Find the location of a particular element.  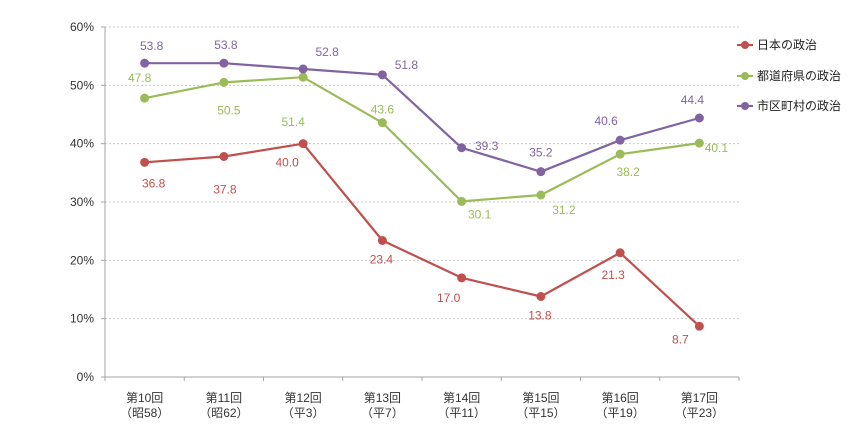

legend-label: 市区町村の政治 is located at coordinates (799, 105).